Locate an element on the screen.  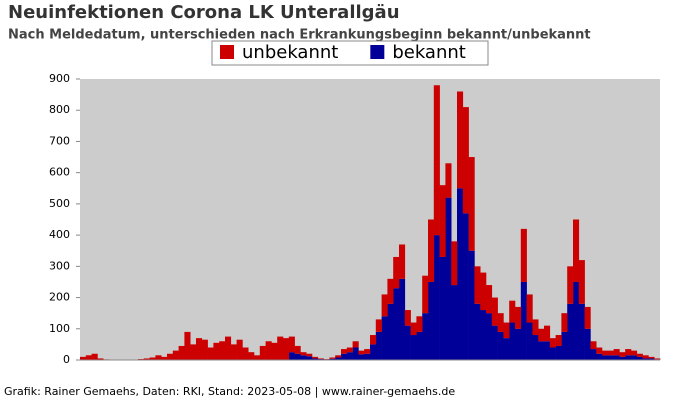
y-tick-label: 200 is located at coordinates (59, 297).